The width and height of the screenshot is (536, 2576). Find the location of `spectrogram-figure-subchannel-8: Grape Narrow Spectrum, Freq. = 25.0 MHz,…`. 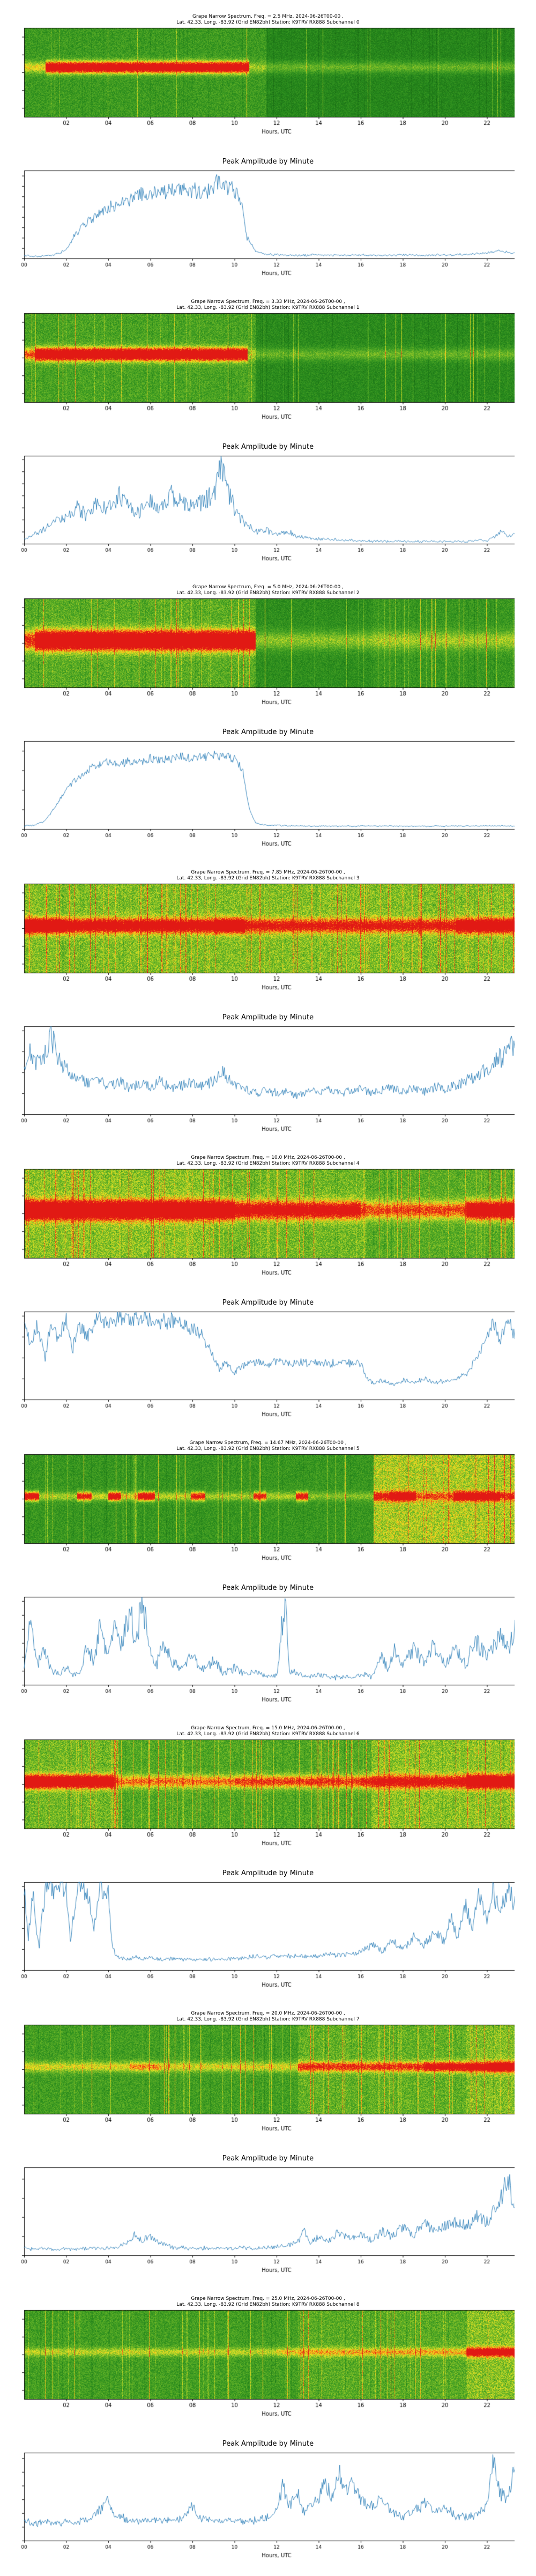

spectrogram-figure-subchannel-8: Grape Narrow Spectrum, Freq. = 25.0 MHz,… is located at coordinates (268, 2358).